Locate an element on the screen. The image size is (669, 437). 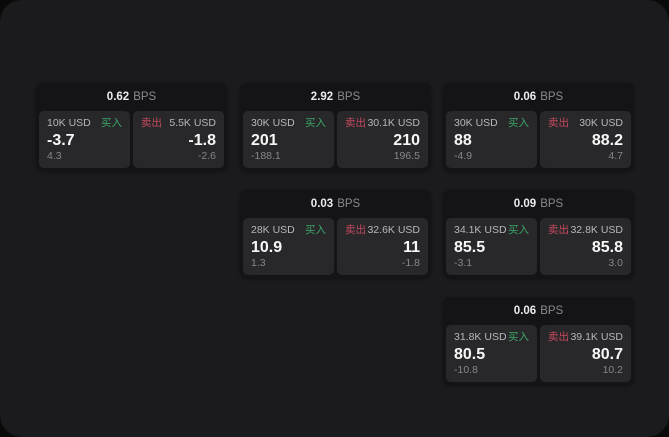
card-header: 0.03 BPS is located at coordinates (335, 204).